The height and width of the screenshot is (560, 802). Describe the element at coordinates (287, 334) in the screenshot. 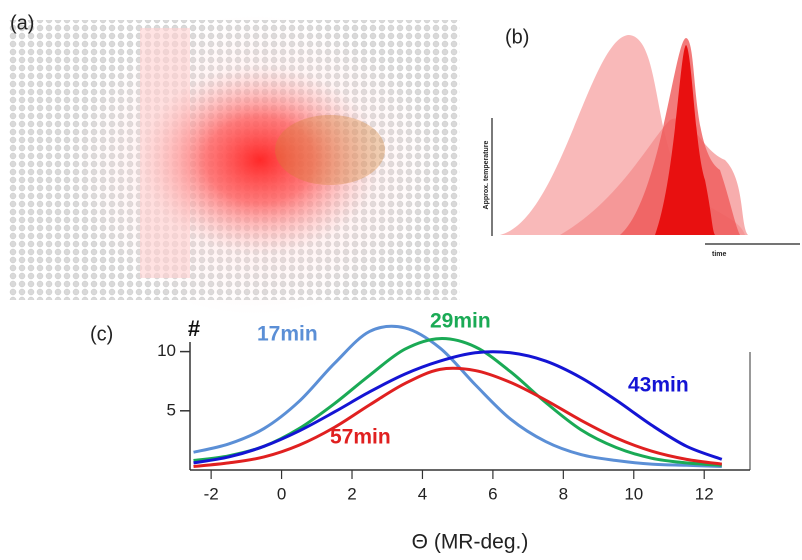

I see `series-label: 17min` at that location.